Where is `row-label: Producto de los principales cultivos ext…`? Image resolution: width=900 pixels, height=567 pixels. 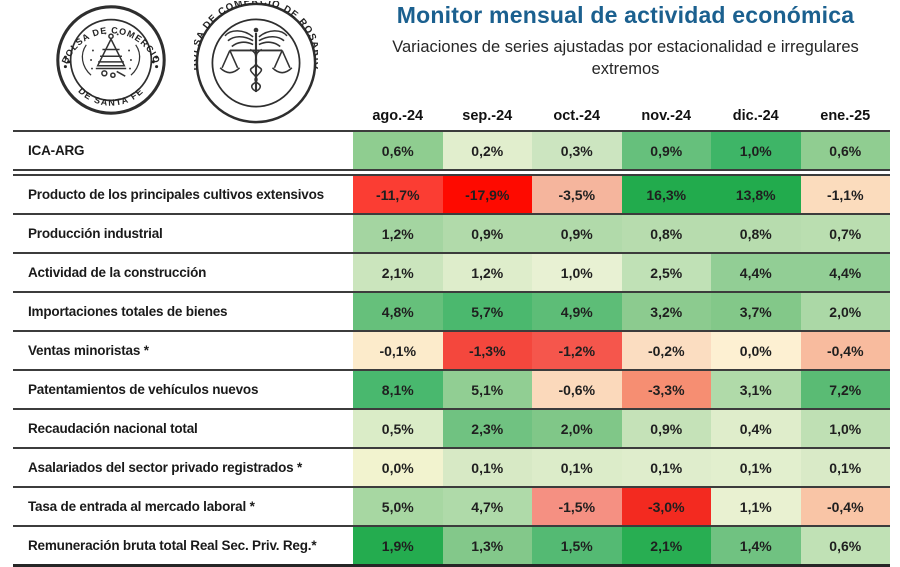 row-label: Producto de los principales cultivos ext… is located at coordinates (176, 194).